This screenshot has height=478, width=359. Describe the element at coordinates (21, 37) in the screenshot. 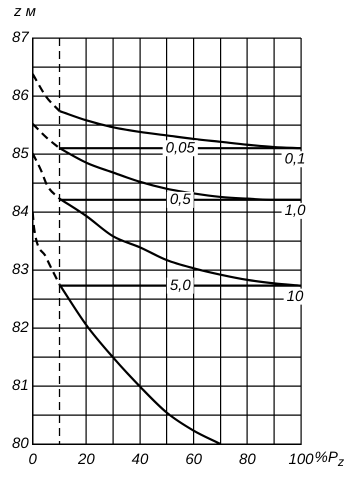

I see `y-tick-label: 87` at that location.